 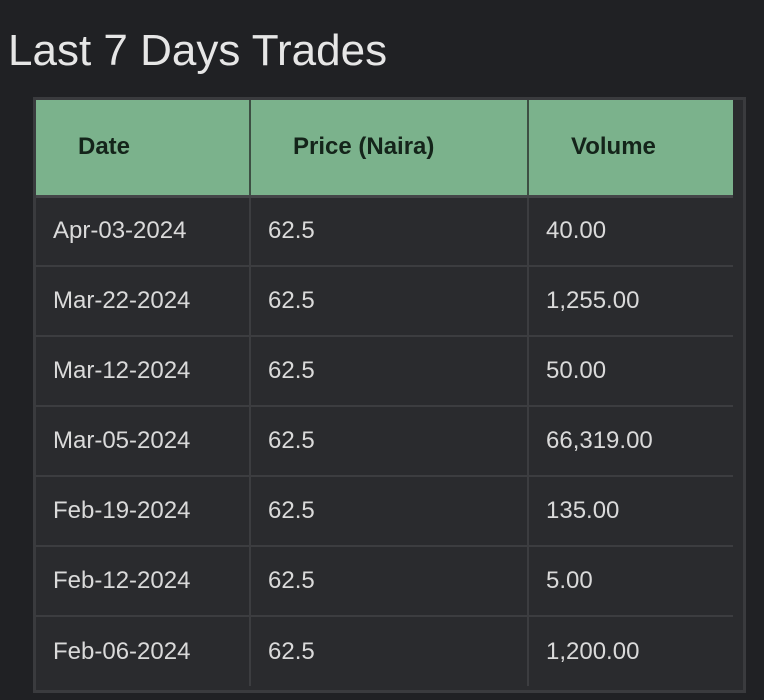 What do you see at coordinates (198, 50) in the screenshot?
I see `page-title: Last 7 Days Trades` at bounding box center [198, 50].